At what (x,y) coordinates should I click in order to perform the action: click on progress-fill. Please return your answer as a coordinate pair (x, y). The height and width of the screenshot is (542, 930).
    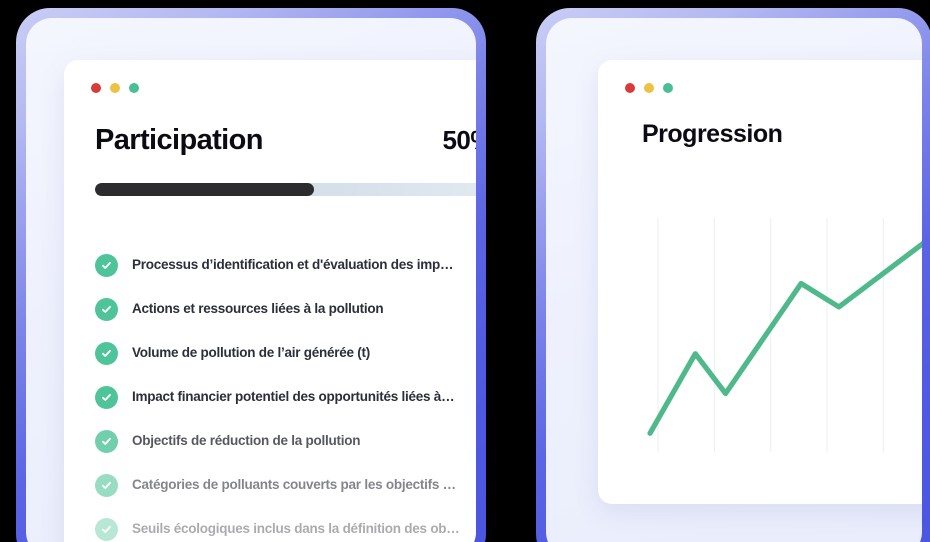
    Looking at the image, I should click on (204, 189).